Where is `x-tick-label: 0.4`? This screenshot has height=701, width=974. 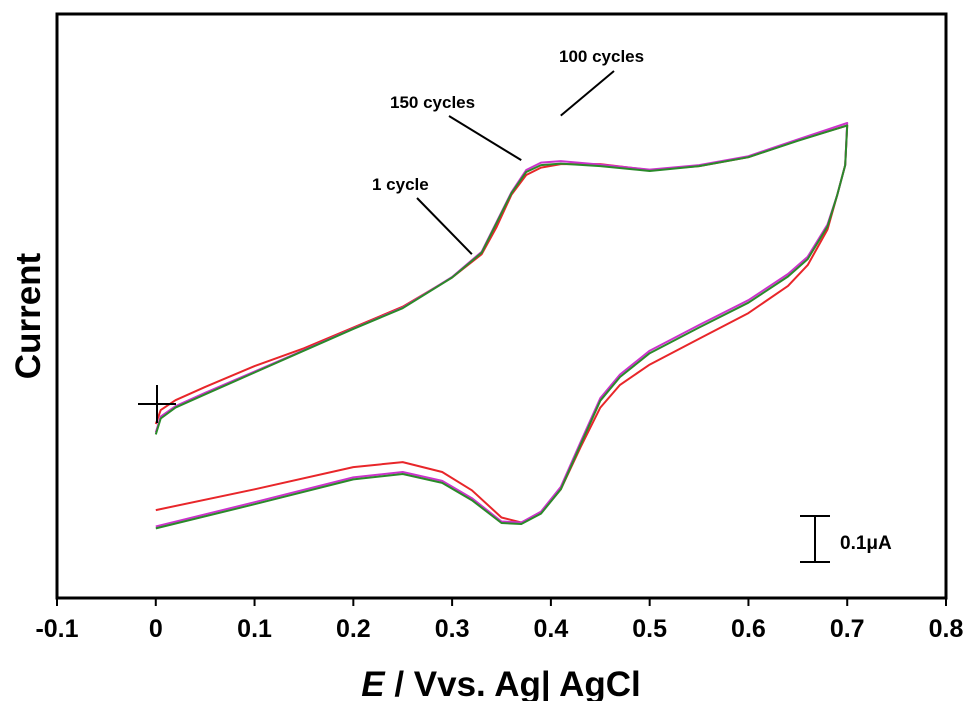 x-tick-label: 0.4 is located at coordinates (551, 629).